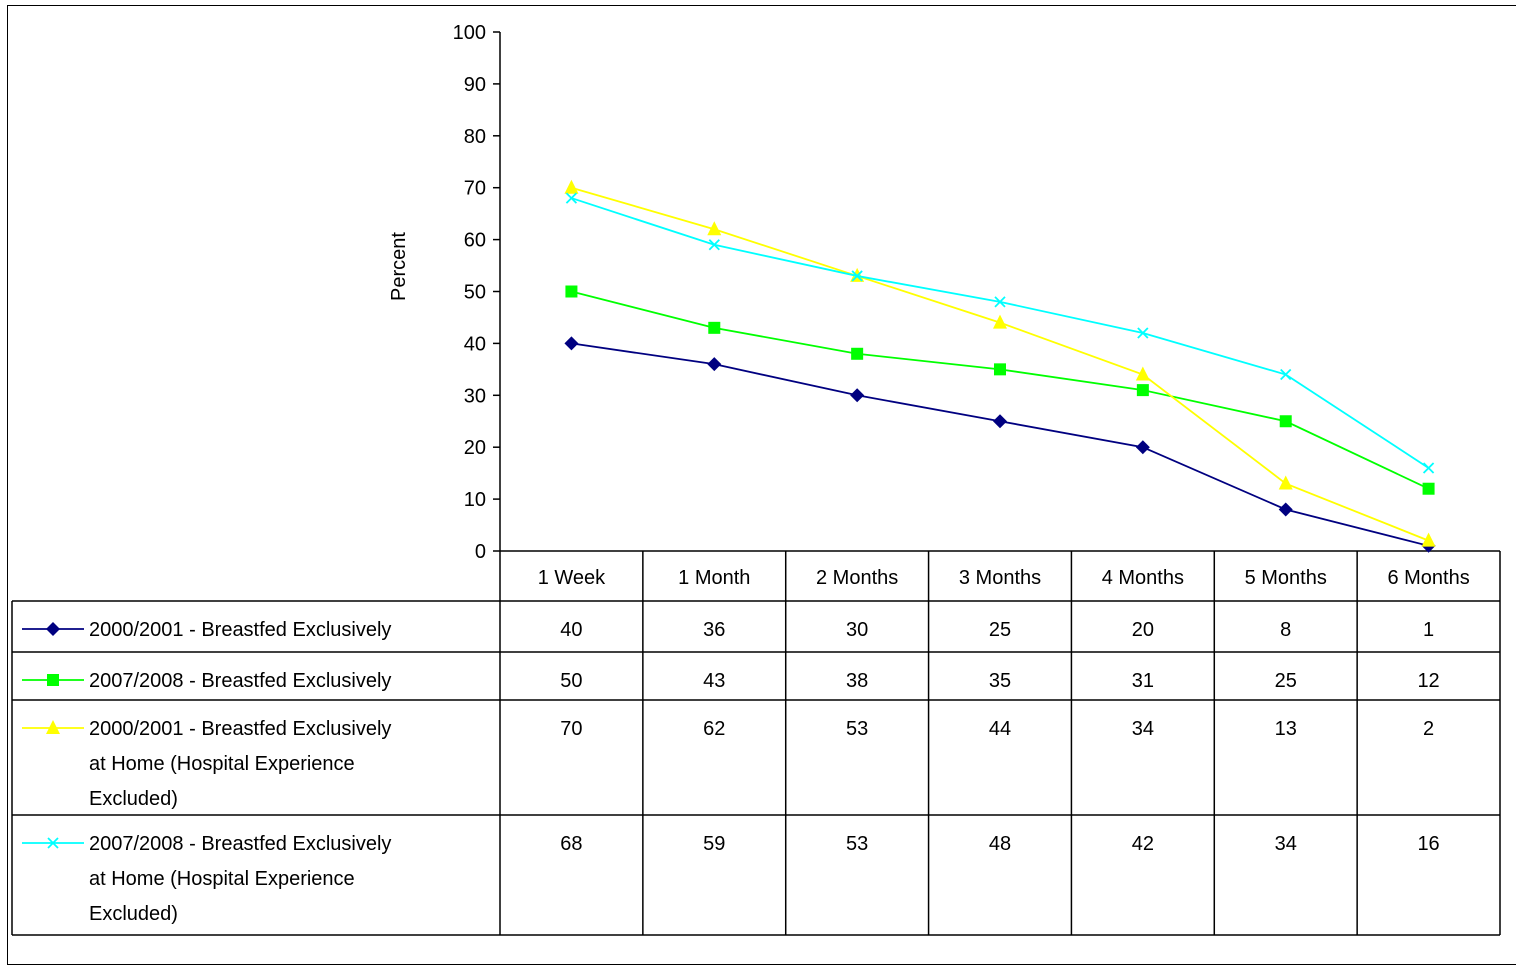 This screenshot has height=965, width=1516. I want to click on data-value-label: 48, so click(1000, 844).